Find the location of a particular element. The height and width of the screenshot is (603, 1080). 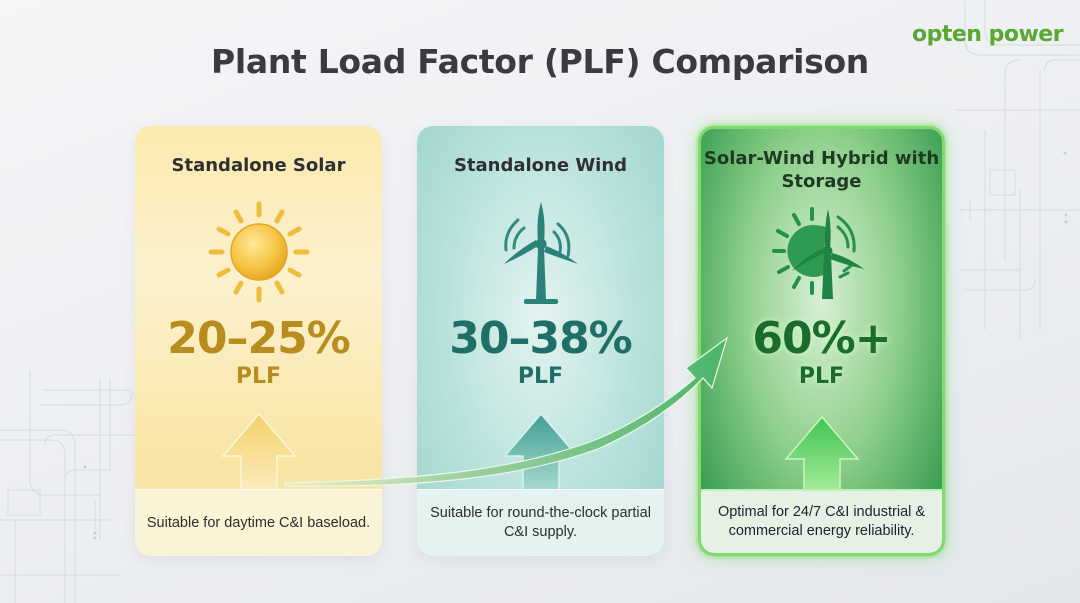

card-title: Standalone Solar is located at coordinates (258, 165).